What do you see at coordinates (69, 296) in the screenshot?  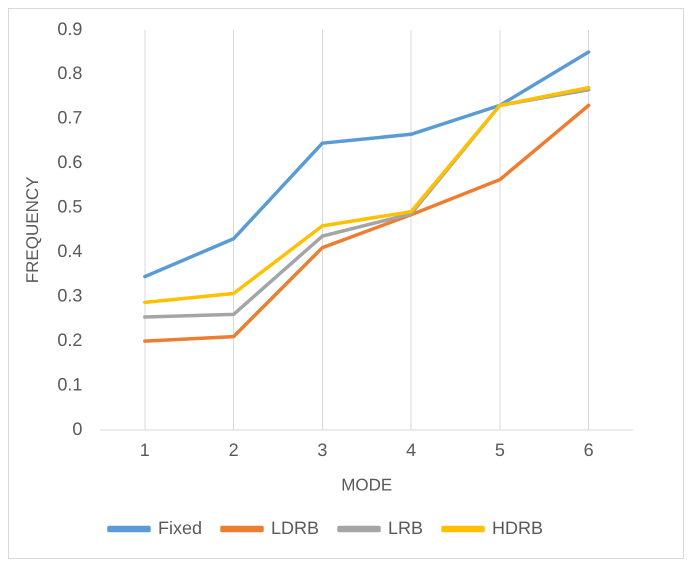 I see `y-tick-label: 0.3` at bounding box center [69, 296].